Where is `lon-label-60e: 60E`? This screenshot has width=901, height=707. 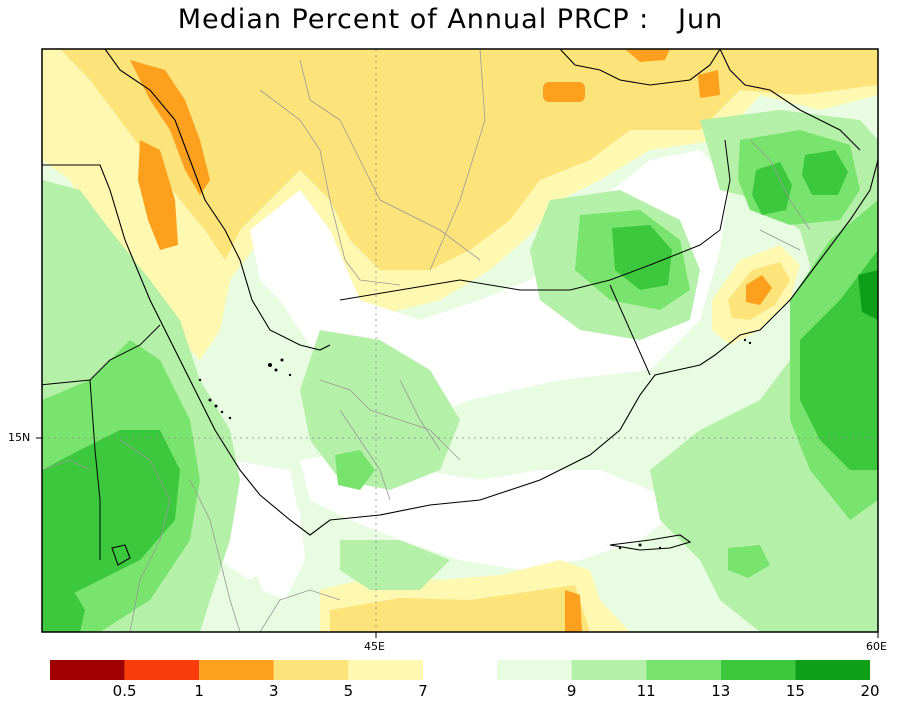
lon-label-60e: 60E is located at coordinates (876, 646).